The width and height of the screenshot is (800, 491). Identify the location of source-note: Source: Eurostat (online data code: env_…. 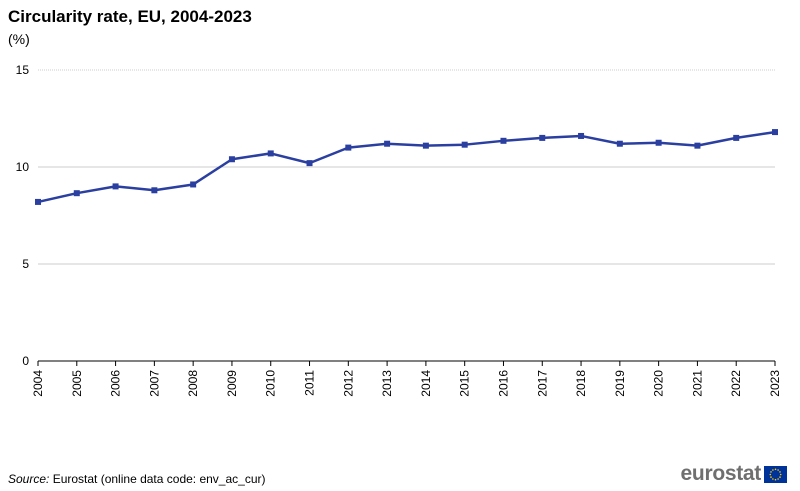
(137, 479).